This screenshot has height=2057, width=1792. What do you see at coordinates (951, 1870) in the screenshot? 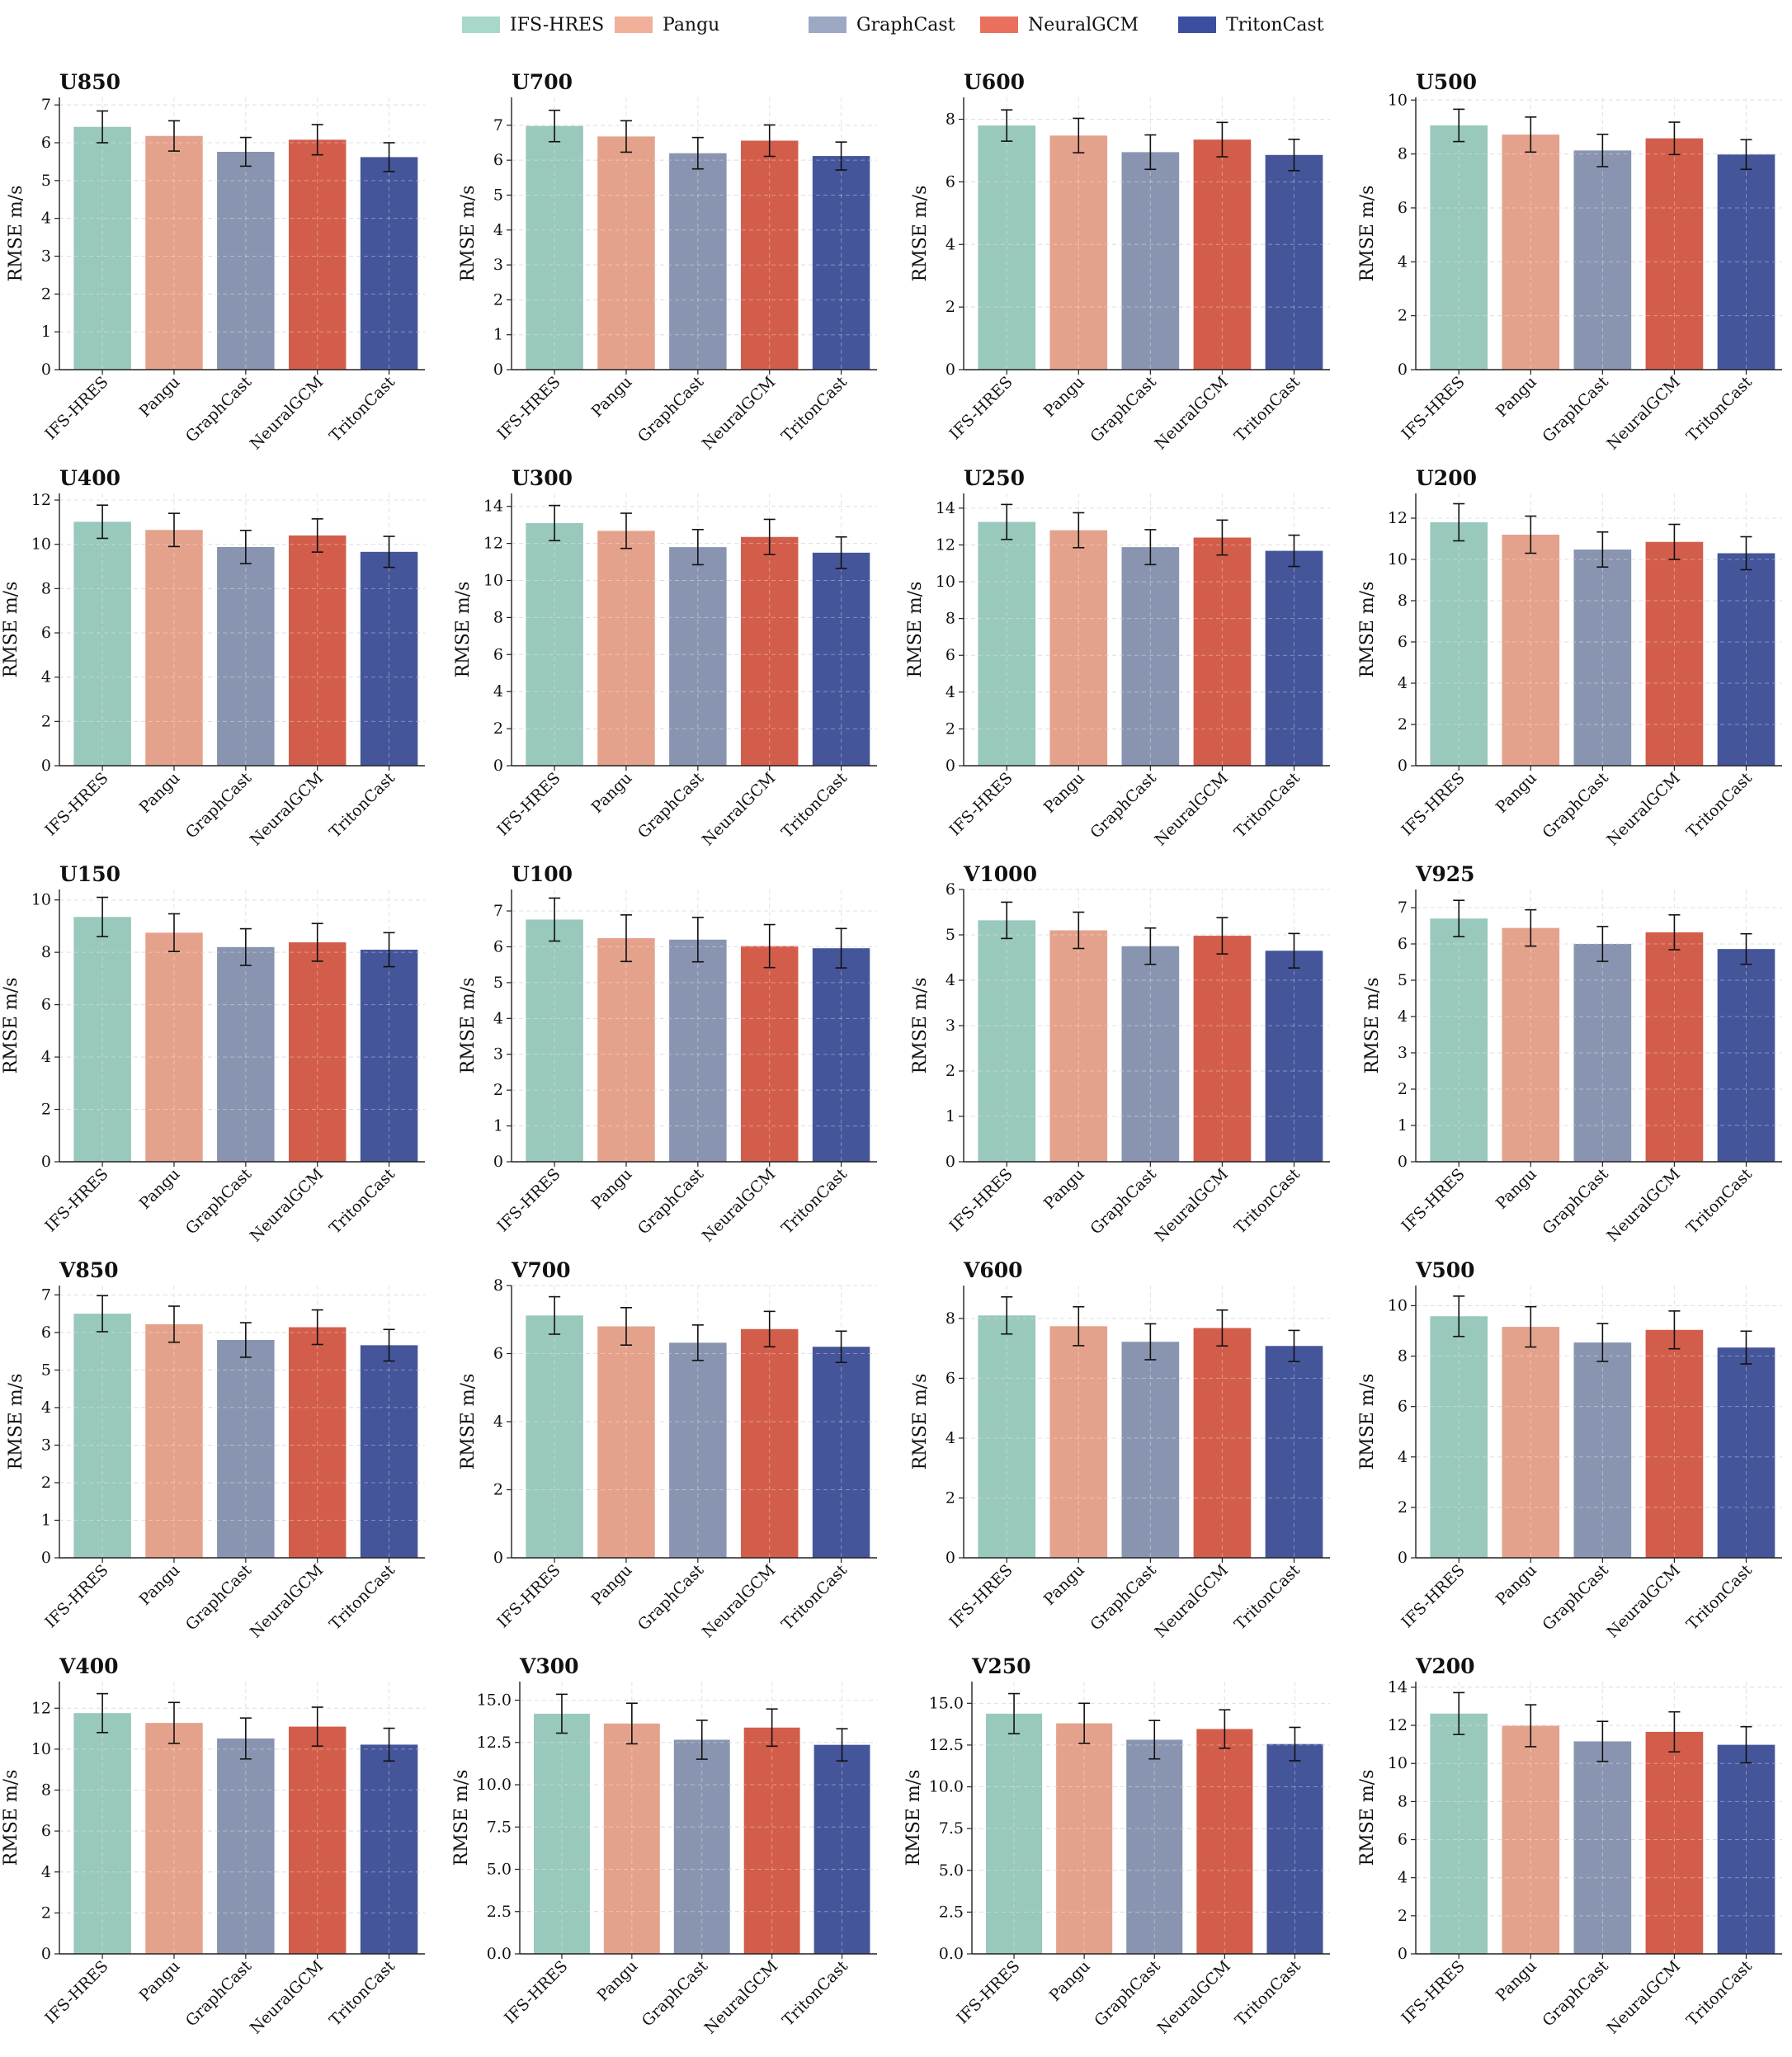
I see `y-tick-label: 5.0` at bounding box center [951, 1870].